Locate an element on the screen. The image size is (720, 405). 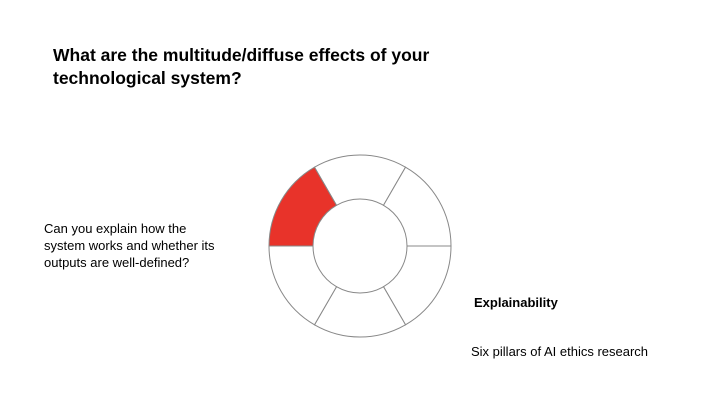
wheel-segment-highlighted is located at coordinates (303, 206).